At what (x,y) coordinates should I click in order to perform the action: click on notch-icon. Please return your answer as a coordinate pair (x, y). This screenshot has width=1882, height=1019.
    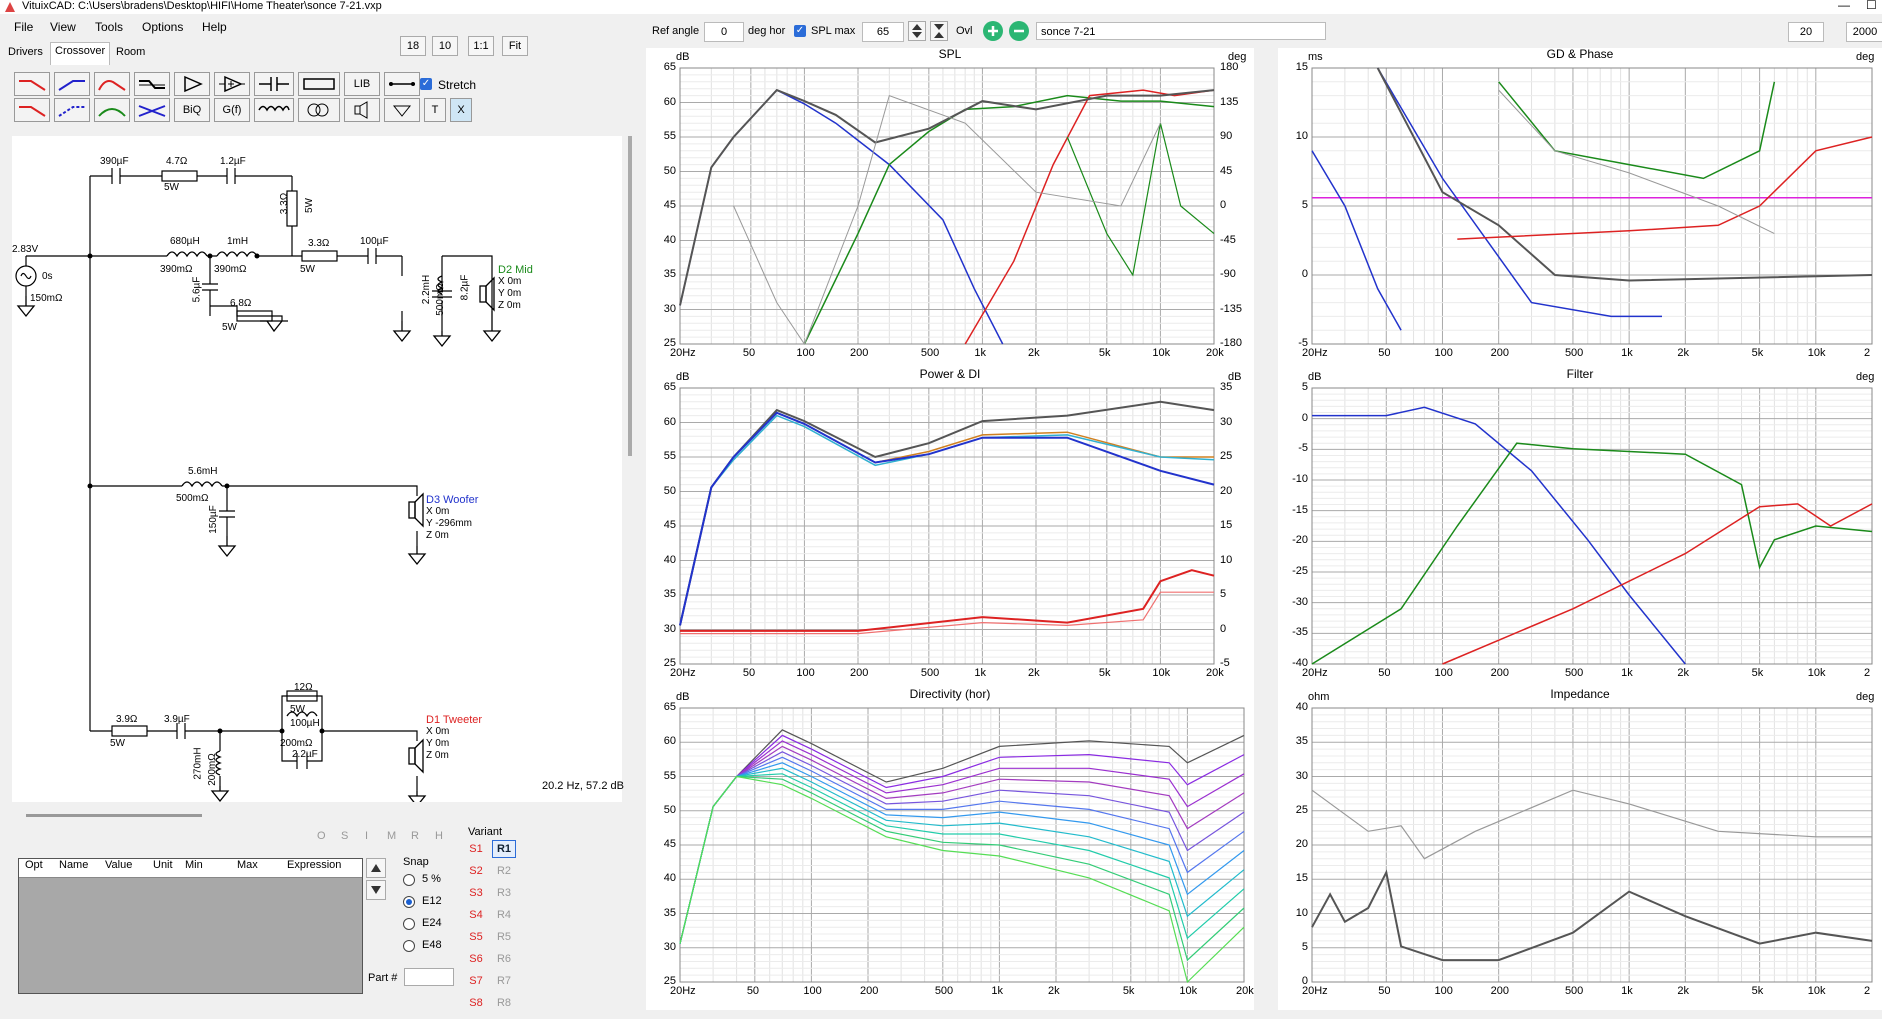
    Looking at the image, I should click on (152, 110).